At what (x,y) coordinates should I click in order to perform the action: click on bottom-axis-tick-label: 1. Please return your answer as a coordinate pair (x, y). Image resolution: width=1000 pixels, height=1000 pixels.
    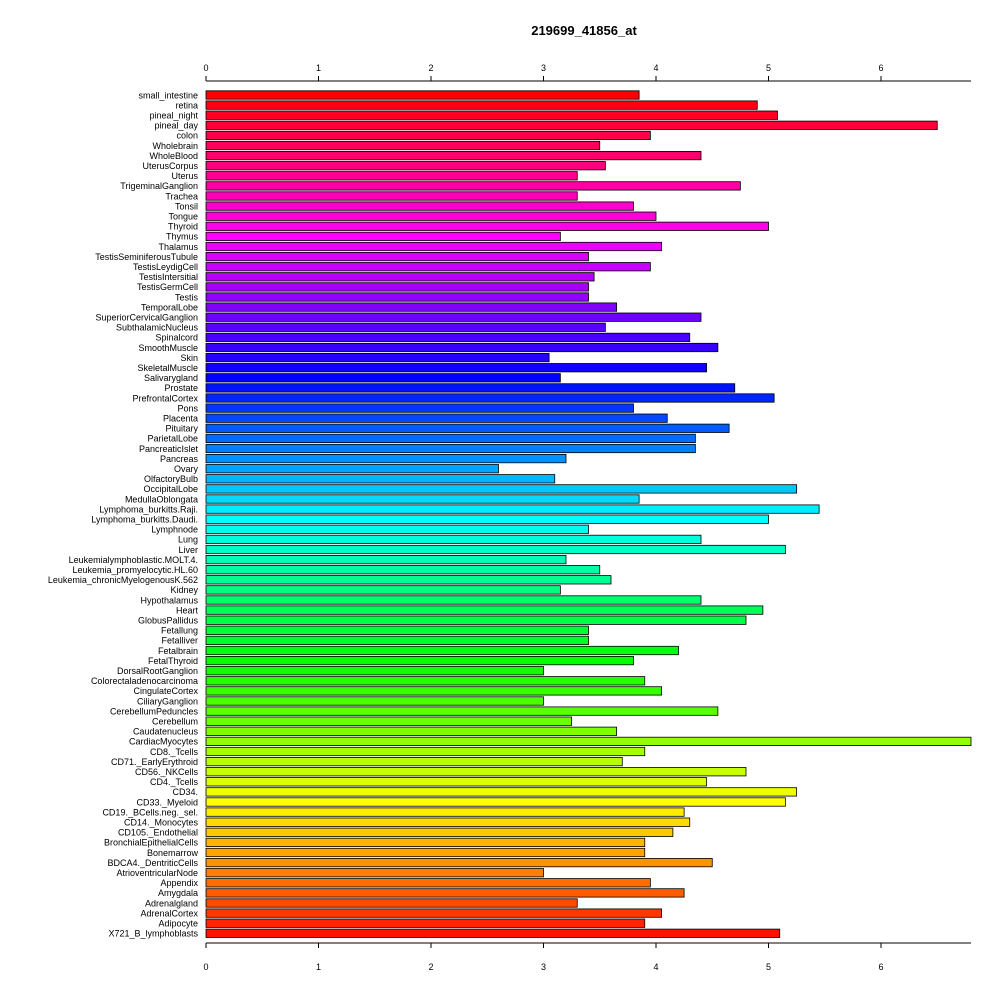
    Looking at the image, I should click on (318, 967).